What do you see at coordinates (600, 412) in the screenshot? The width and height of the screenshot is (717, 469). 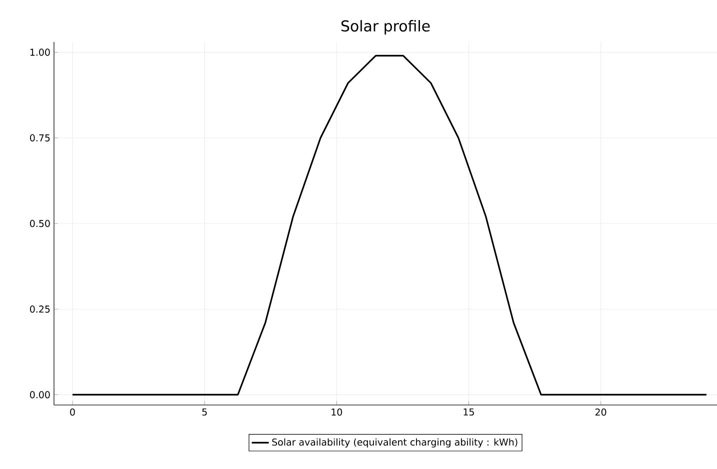 I see `x-tick-label: 20` at bounding box center [600, 412].